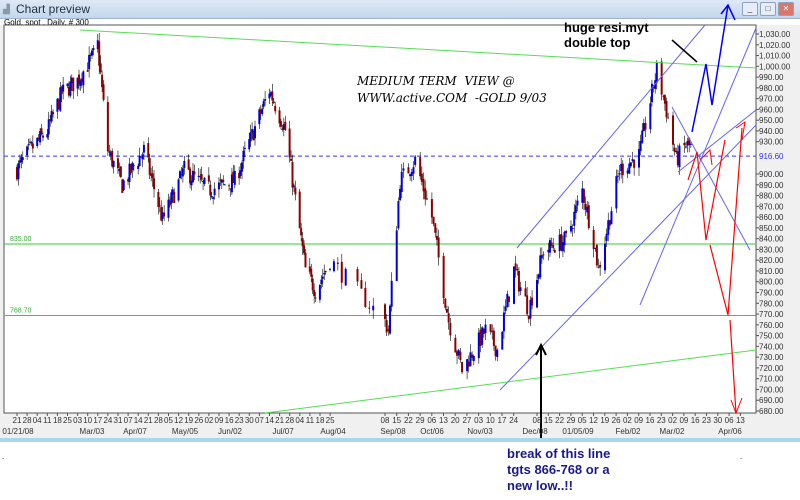  Describe the element at coordinates (418, 49) in the screenshot. I see `resistance-trendline` at that location.